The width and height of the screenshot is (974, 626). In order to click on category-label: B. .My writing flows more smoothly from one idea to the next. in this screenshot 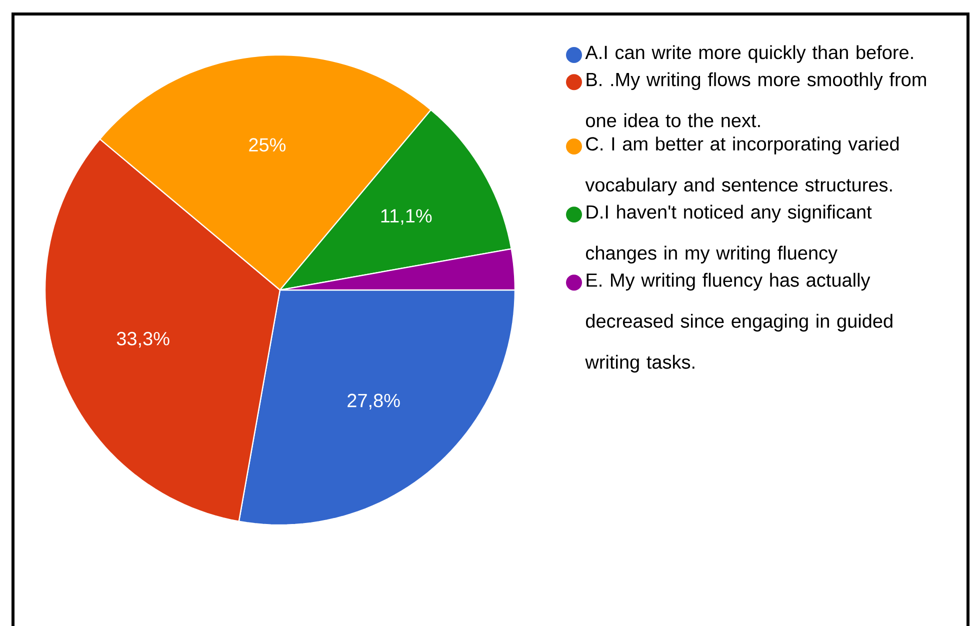, I will do `click(756, 100)`.